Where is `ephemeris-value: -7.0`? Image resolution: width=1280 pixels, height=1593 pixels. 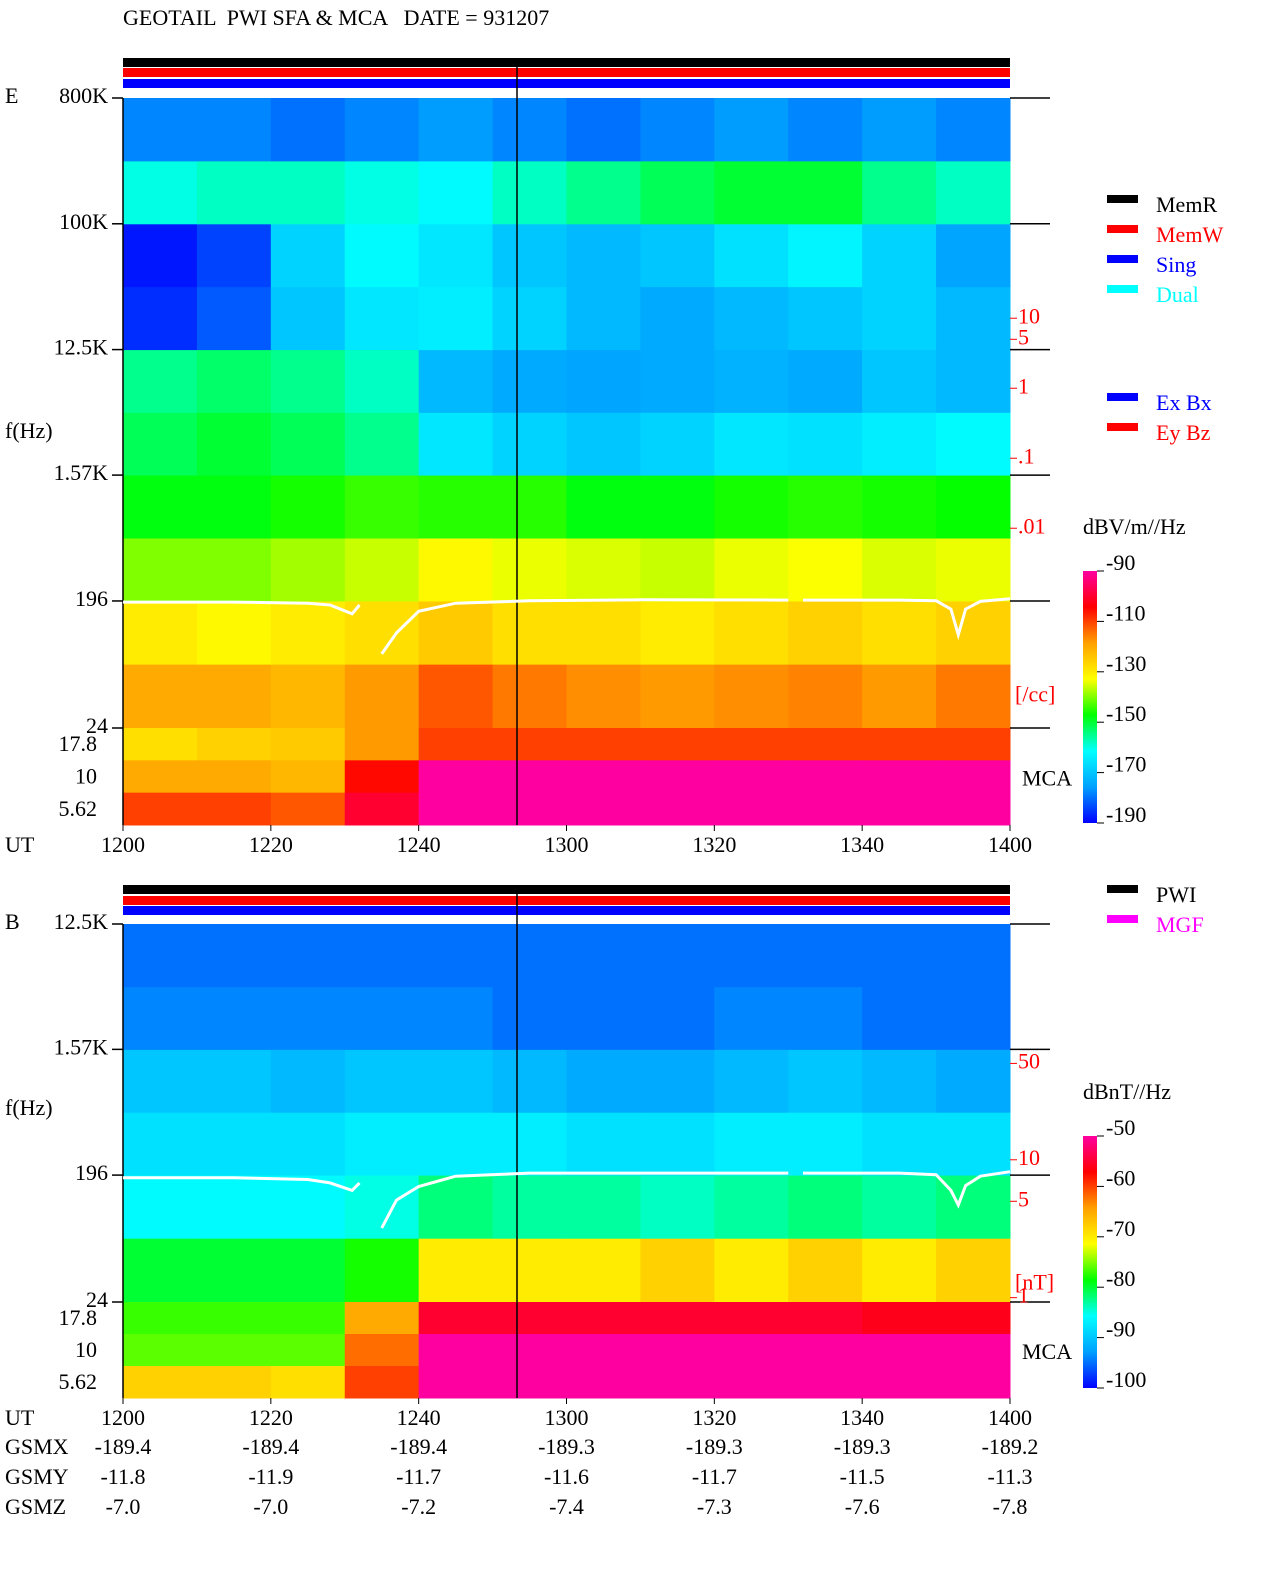
ephemeris-value: -7.0 is located at coordinates (123, 1506).